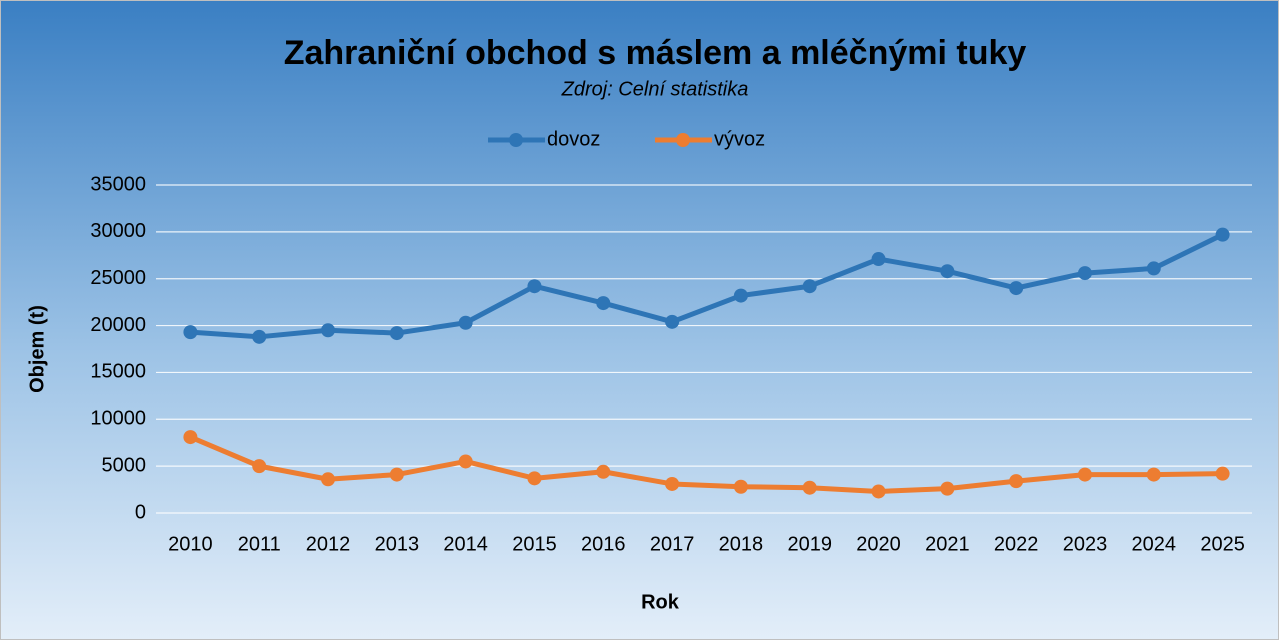 This screenshot has width=1279, height=640. I want to click on y-tick-label: 5000, so click(124, 465).